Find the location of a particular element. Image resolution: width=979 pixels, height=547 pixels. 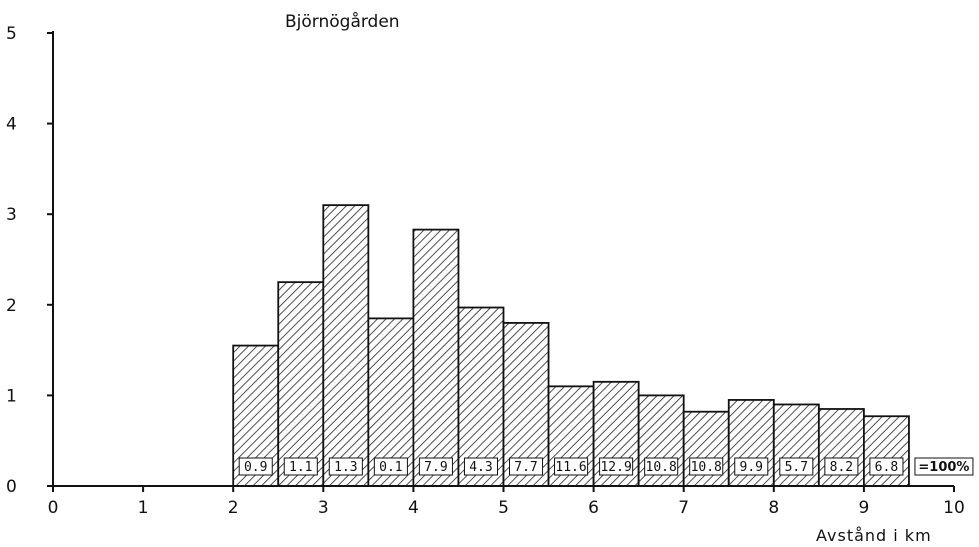

data-label: 1.3 is located at coordinates (345, 467).